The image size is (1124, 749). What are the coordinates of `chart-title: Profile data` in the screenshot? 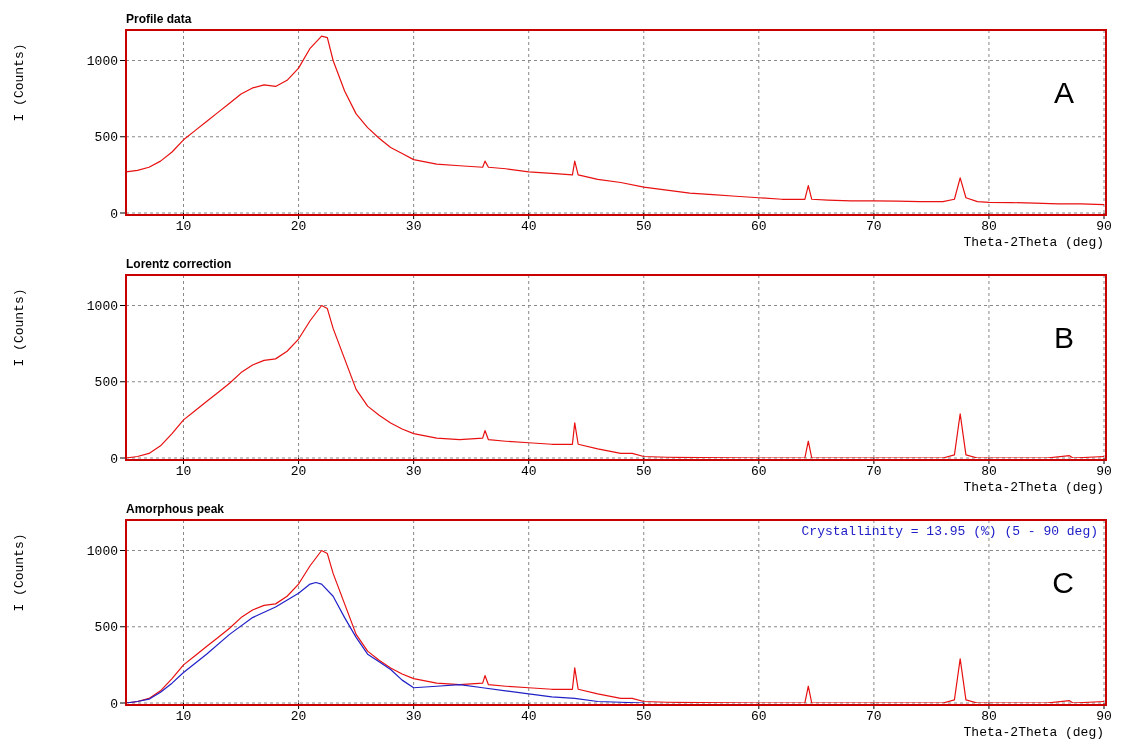 It's located at (159, 19).